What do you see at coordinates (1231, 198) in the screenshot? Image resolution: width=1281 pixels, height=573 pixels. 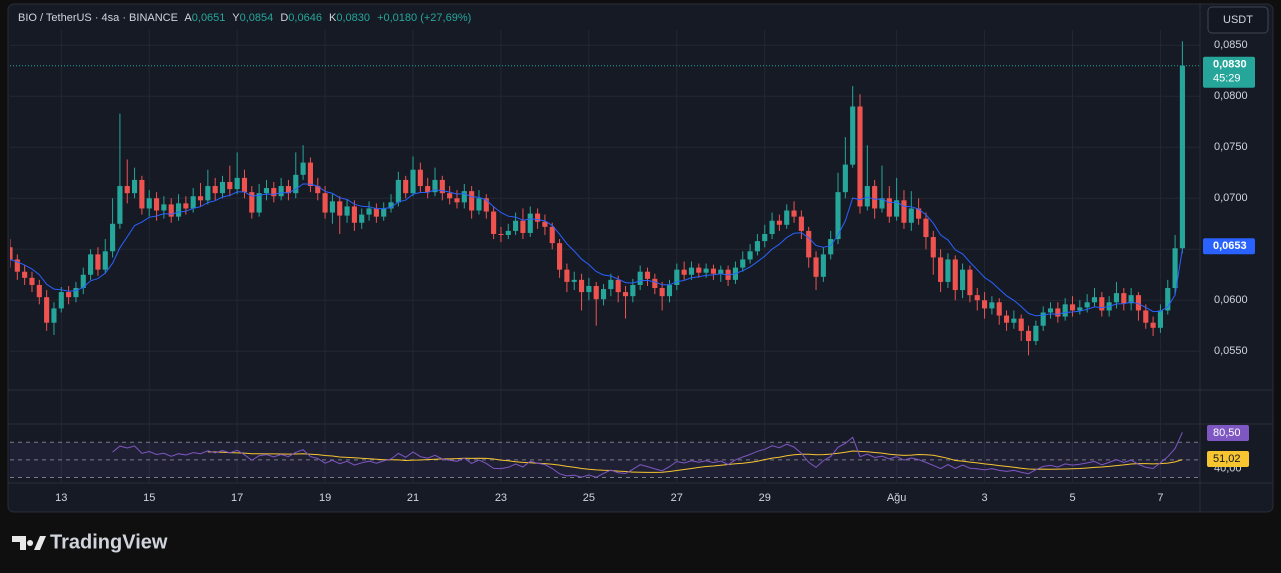 I see `y-tick-label: 0,0700` at bounding box center [1231, 198].